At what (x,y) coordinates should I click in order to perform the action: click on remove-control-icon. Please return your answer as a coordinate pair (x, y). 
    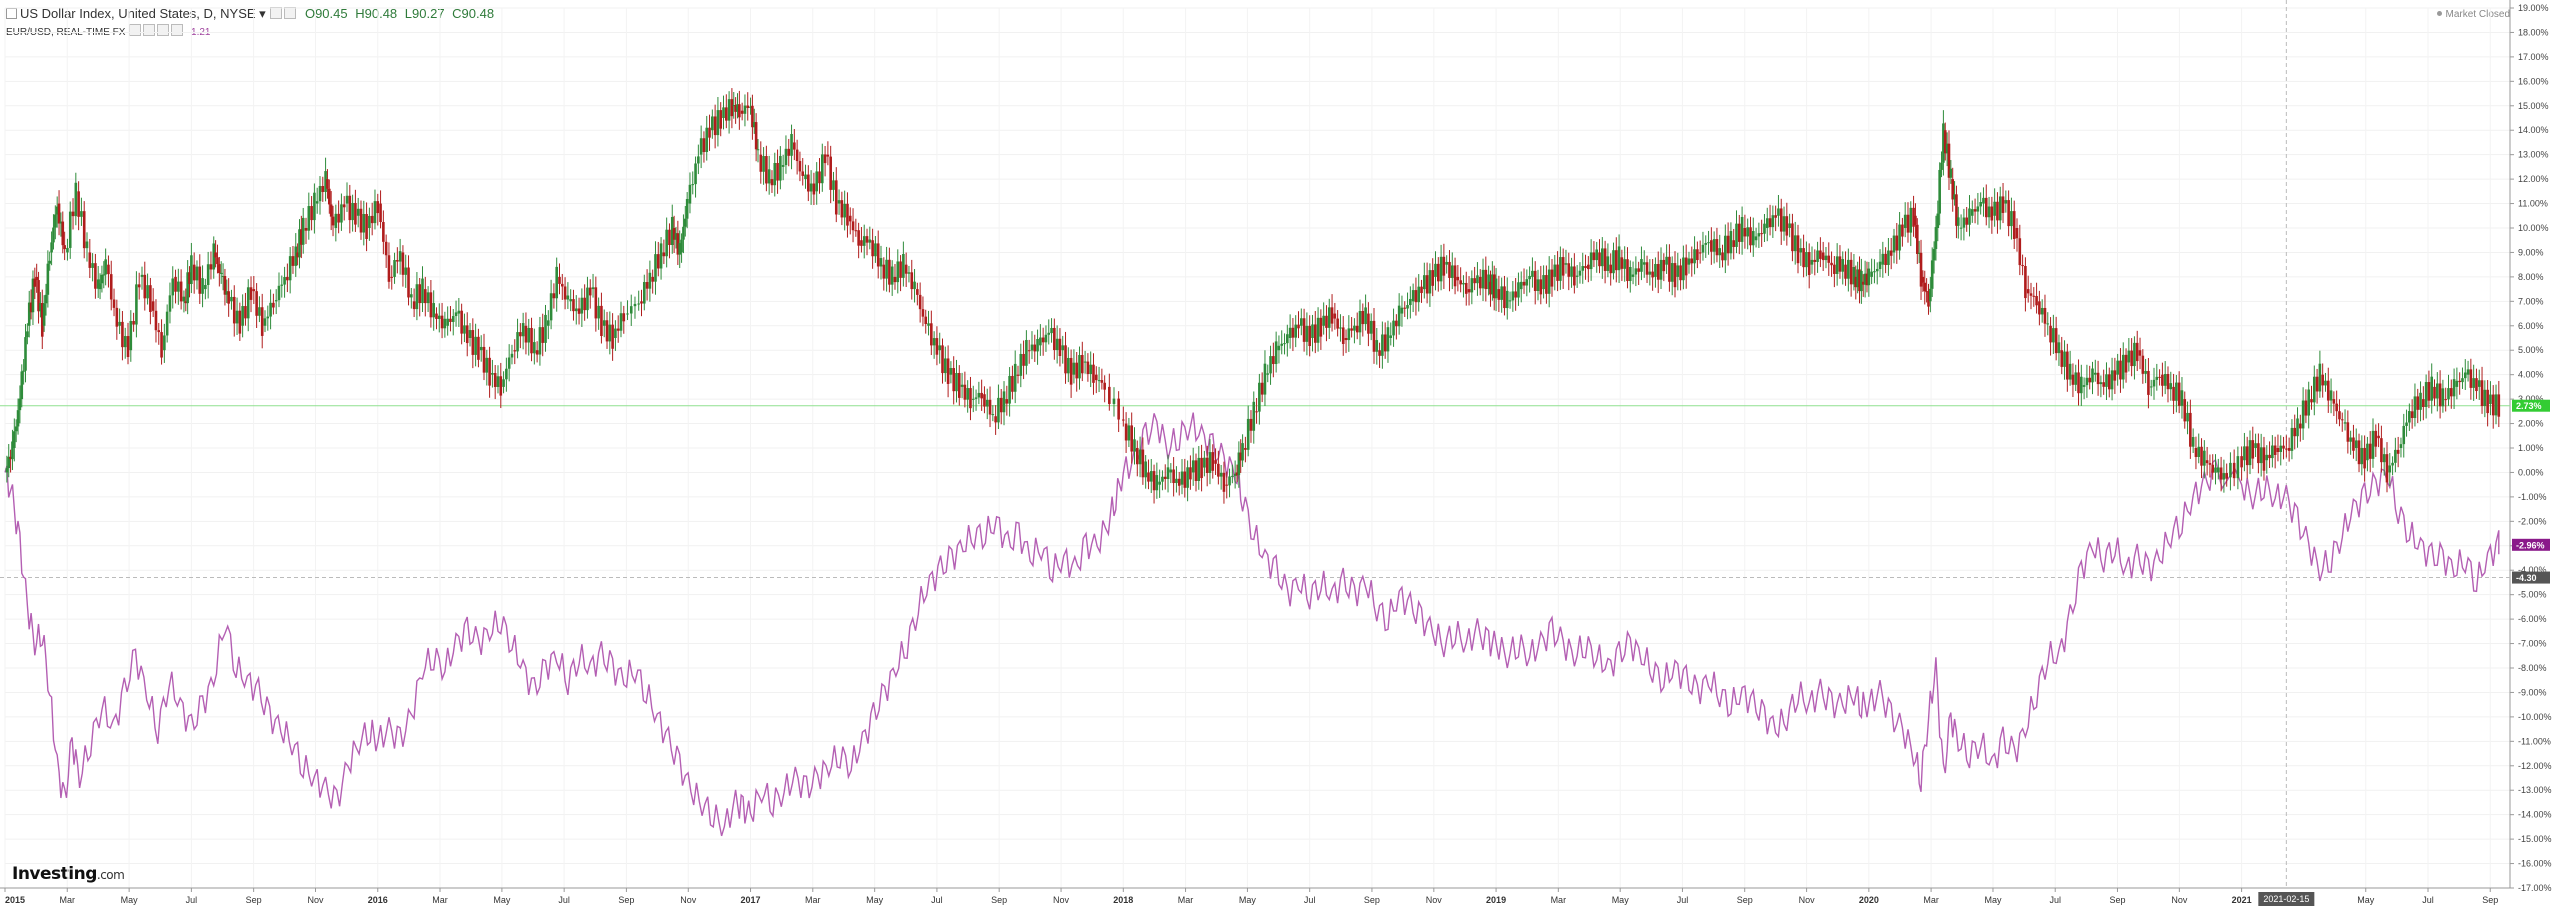
    Looking at the image, I should click on (163, 30).